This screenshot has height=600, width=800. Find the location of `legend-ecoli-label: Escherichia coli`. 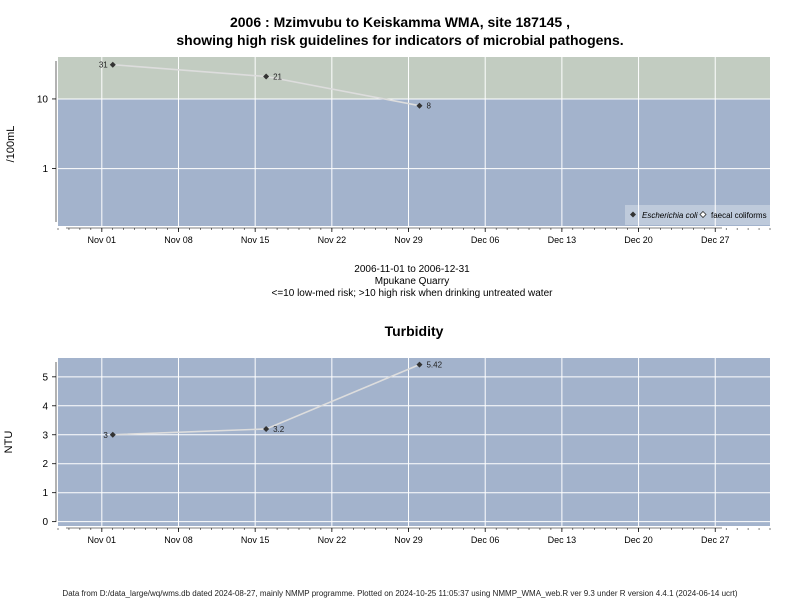

legend-ecoli-label: Escherichia coli is located at coordinates (670, 215).